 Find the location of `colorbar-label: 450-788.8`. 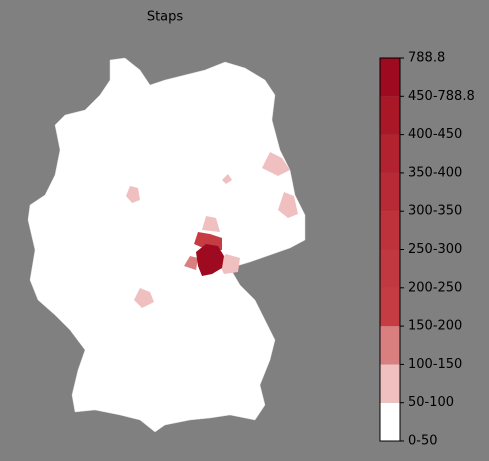

colorbar-label: 450-788.8 is located at coordinates (441, 96).